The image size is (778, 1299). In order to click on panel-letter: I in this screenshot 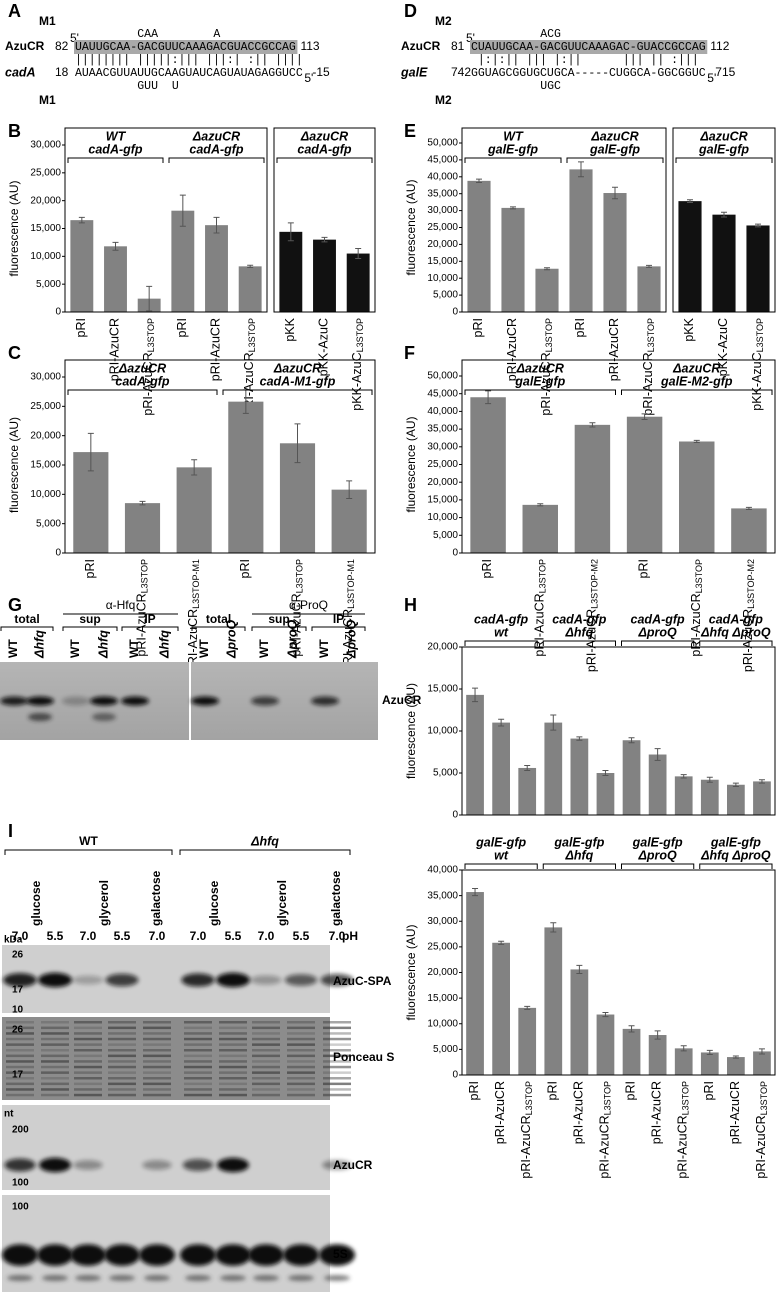, I will do `click(10, 831)`.